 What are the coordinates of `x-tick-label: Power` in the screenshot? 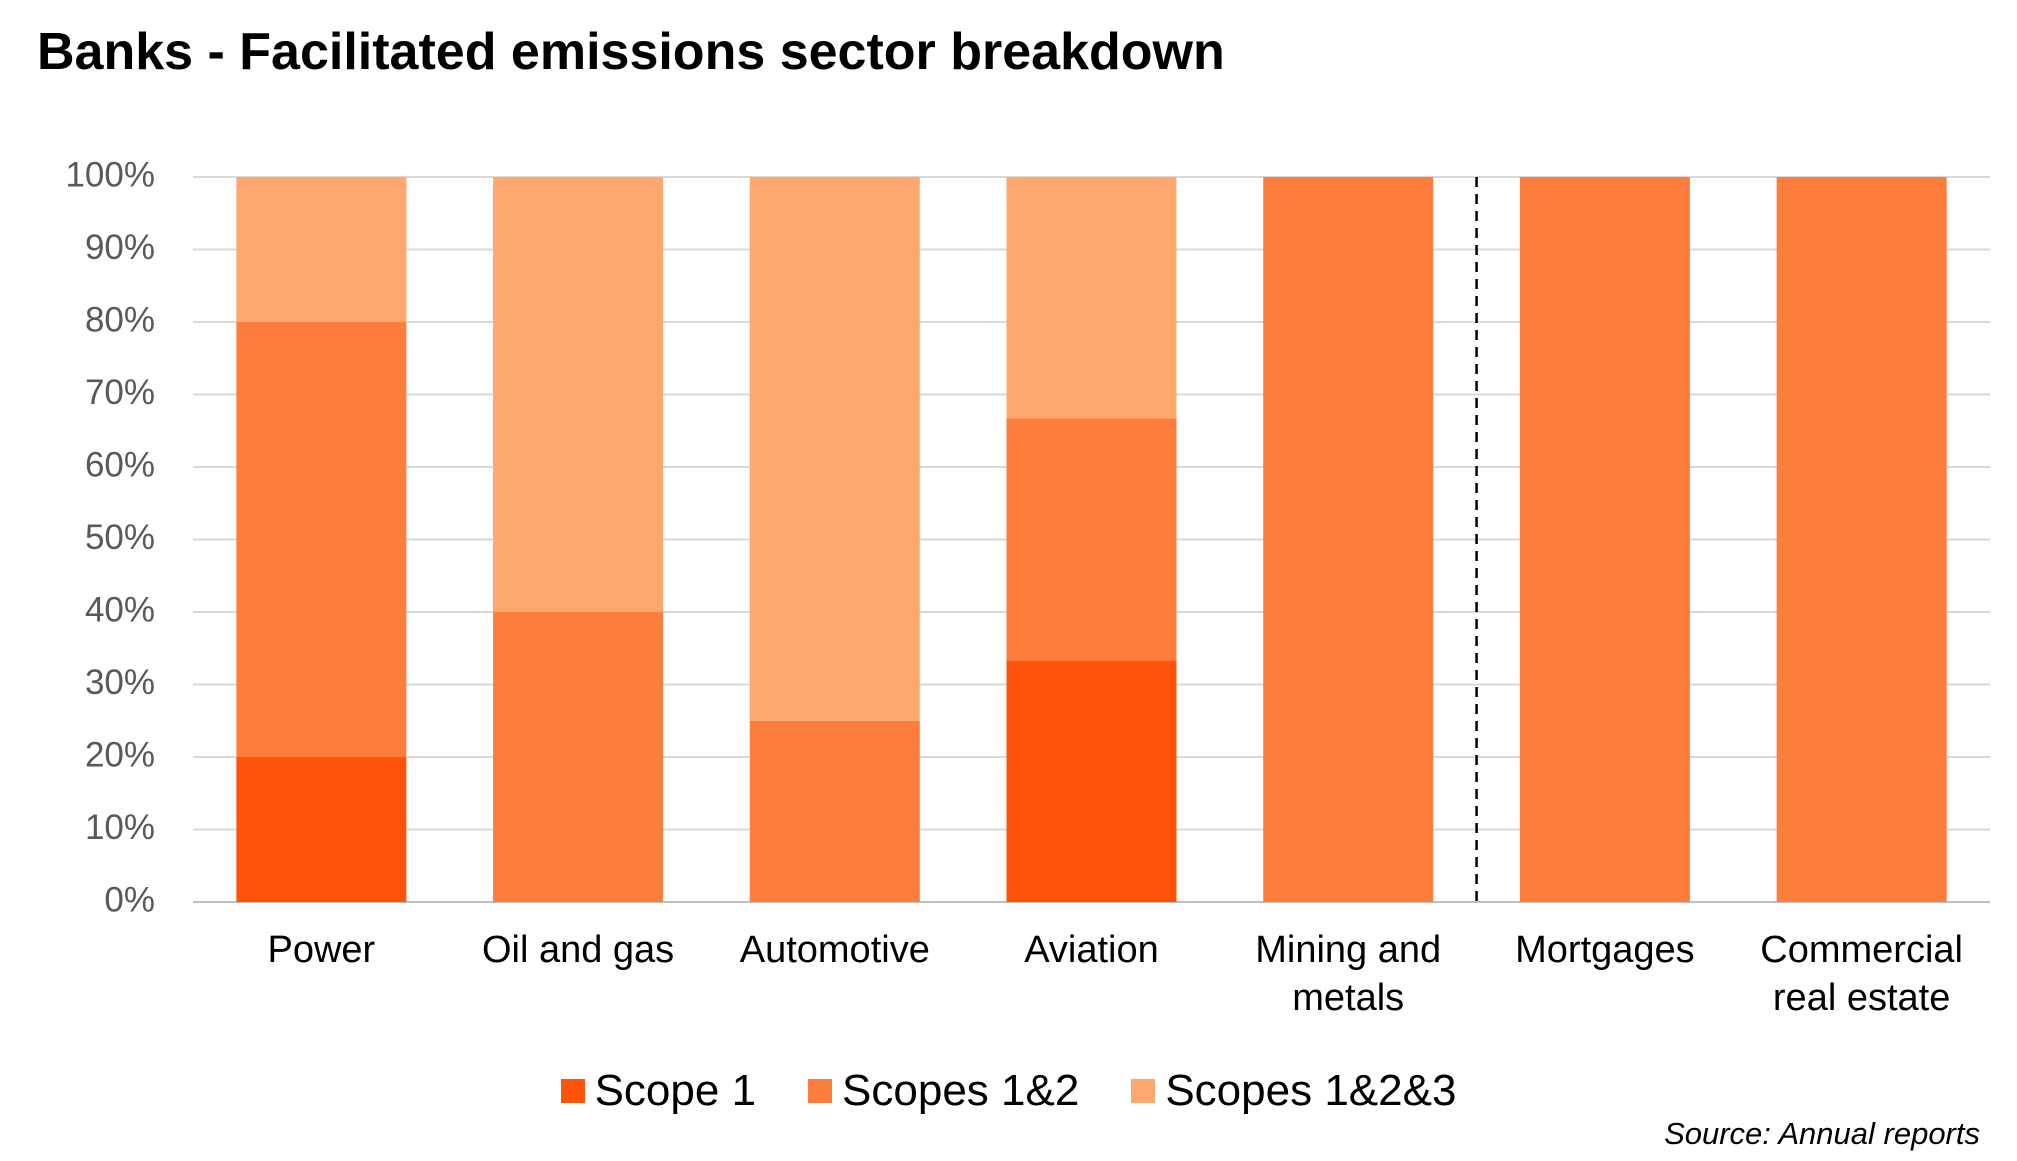 It's located at (321, 950).